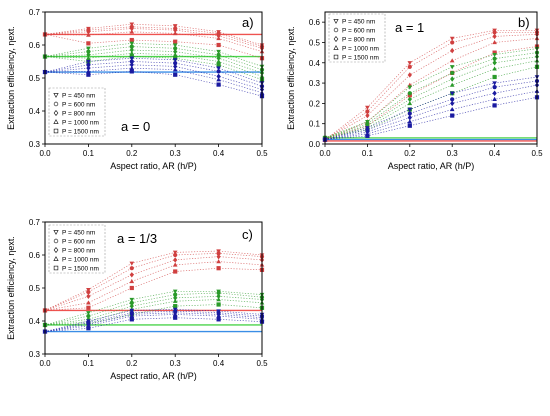 The width and height of the screenshot is (550, 416). I want to click on x-tick-label: 0.3, so click(176, 153).